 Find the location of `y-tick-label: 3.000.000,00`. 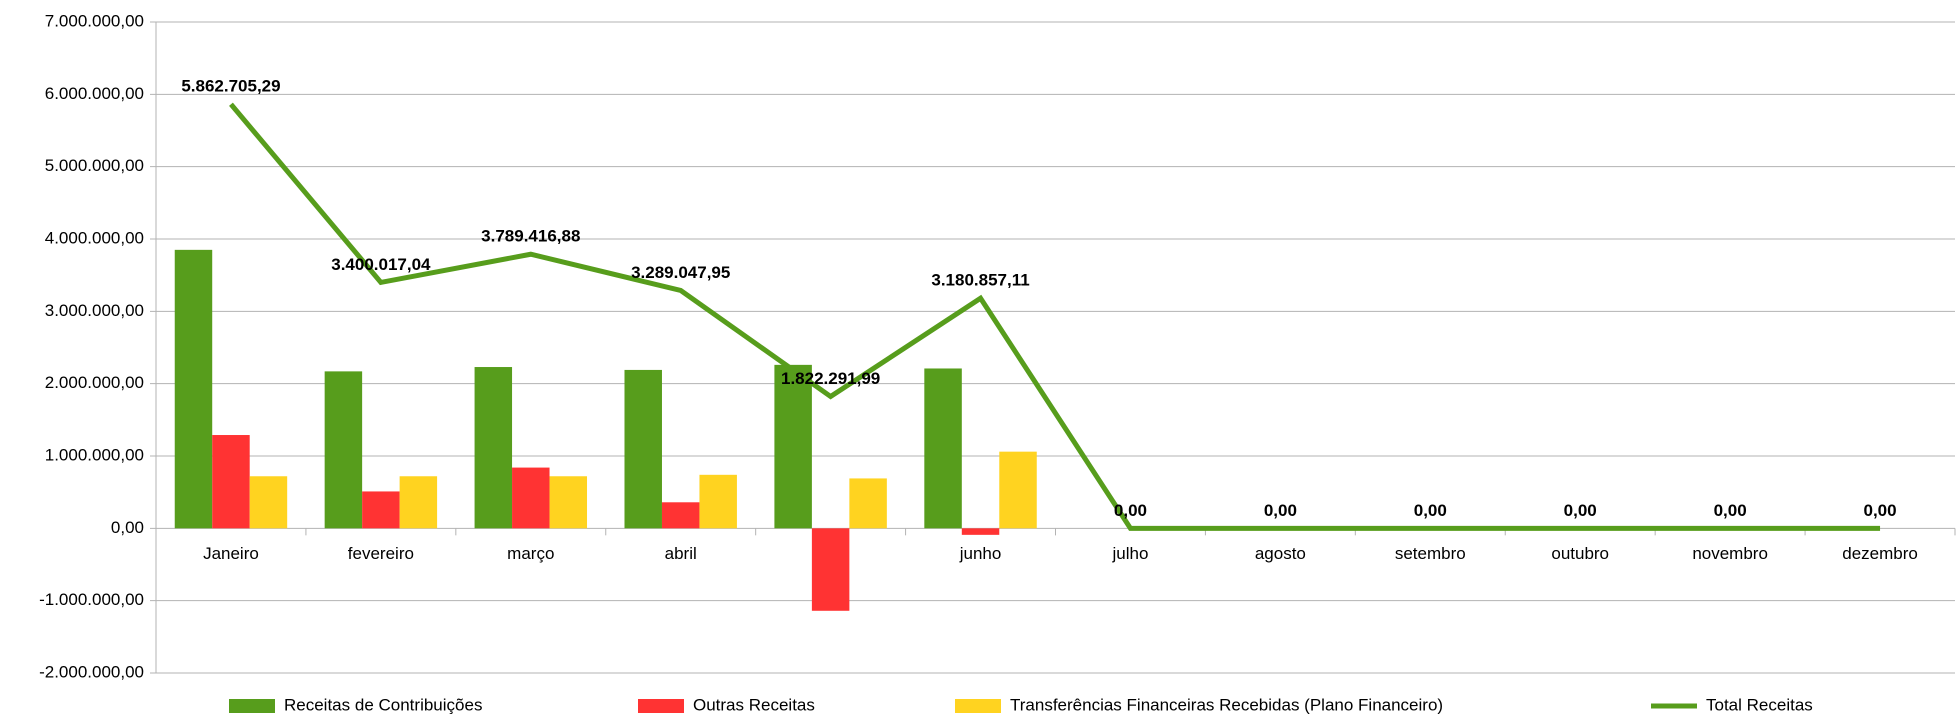

y-tick-label: 3.000.000,00 is located at coordinates (94, 310).